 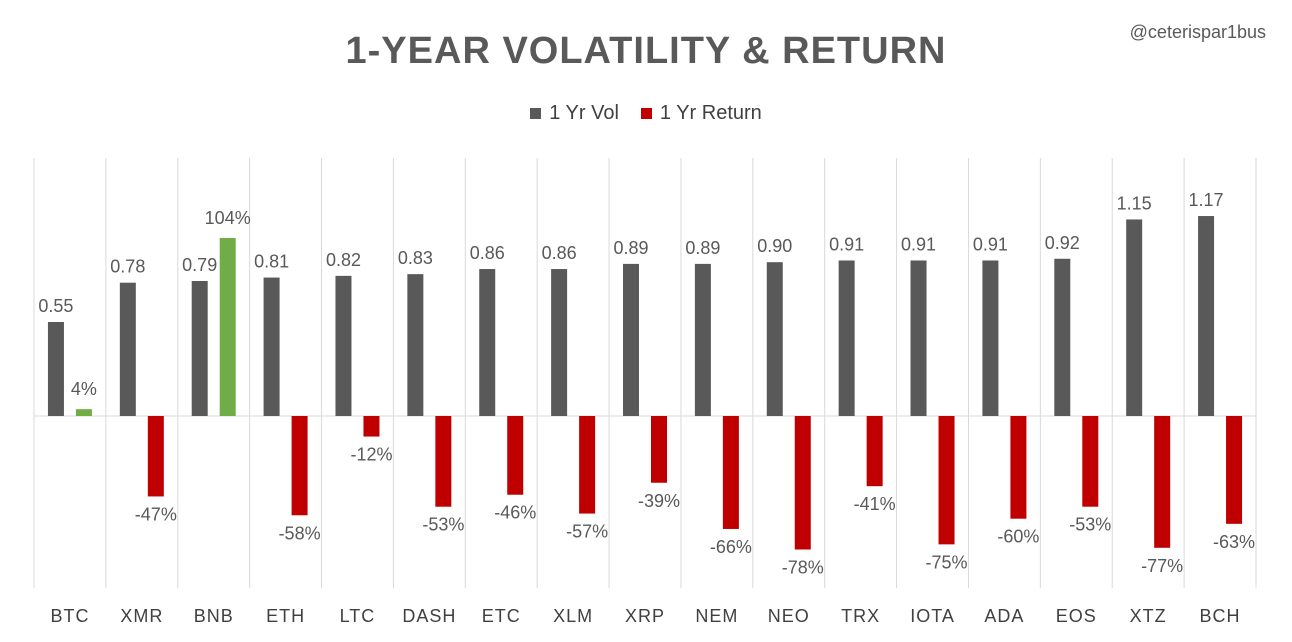 What do you see at coordinates (1206, 200) in the screenshot?
I see `vol-label: 1.17` at bounding box center [1206, 200].